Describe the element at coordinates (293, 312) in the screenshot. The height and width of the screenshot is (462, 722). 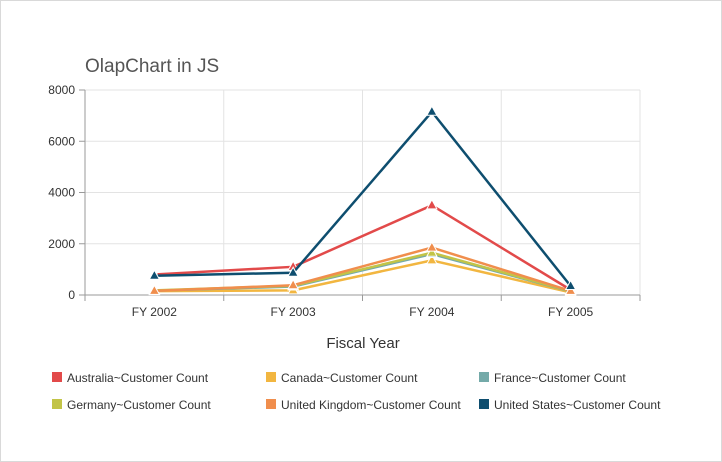
I see `x-tick-label: FY 2003` at that location.